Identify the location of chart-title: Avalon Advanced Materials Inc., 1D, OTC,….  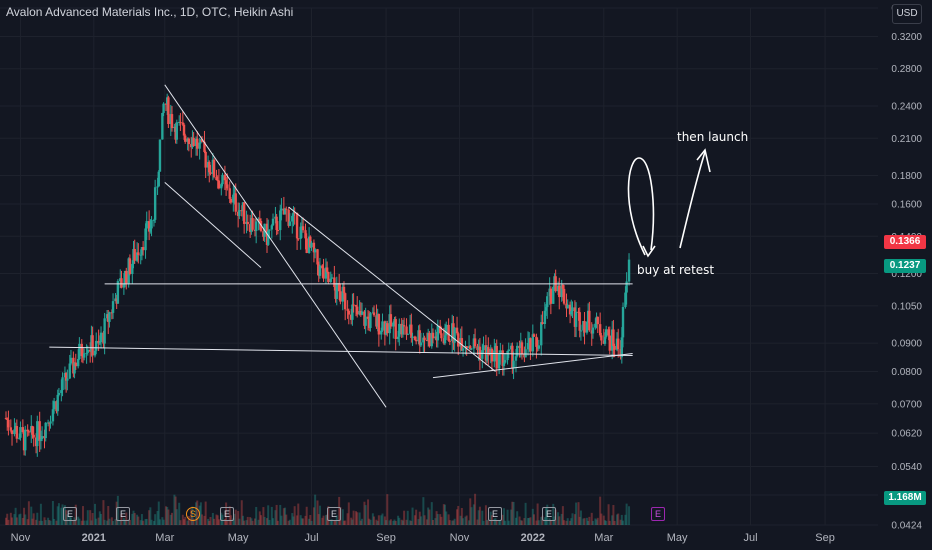
(150, 12).